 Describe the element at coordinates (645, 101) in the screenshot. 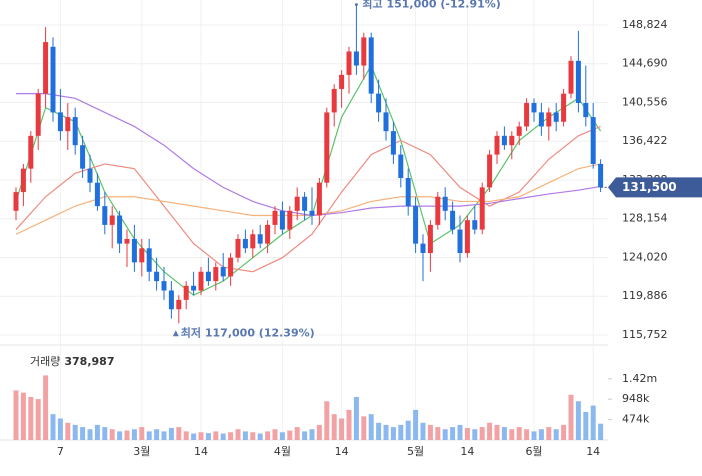

I see `y-tick-label: 140,556` at that location.